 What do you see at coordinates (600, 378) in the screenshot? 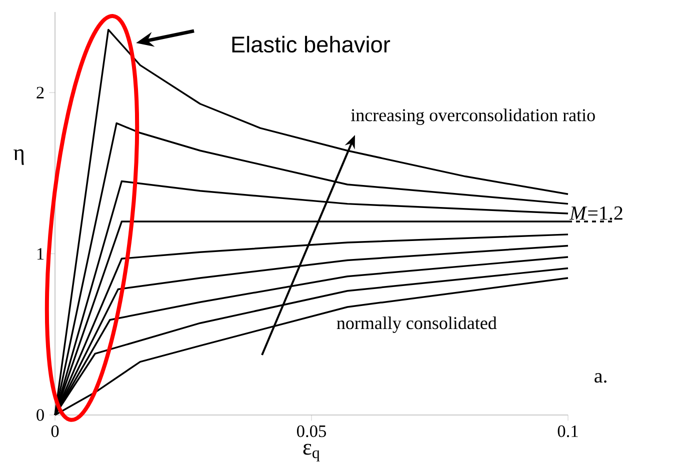
I see `text: a.` at bounding box center [600, 378].